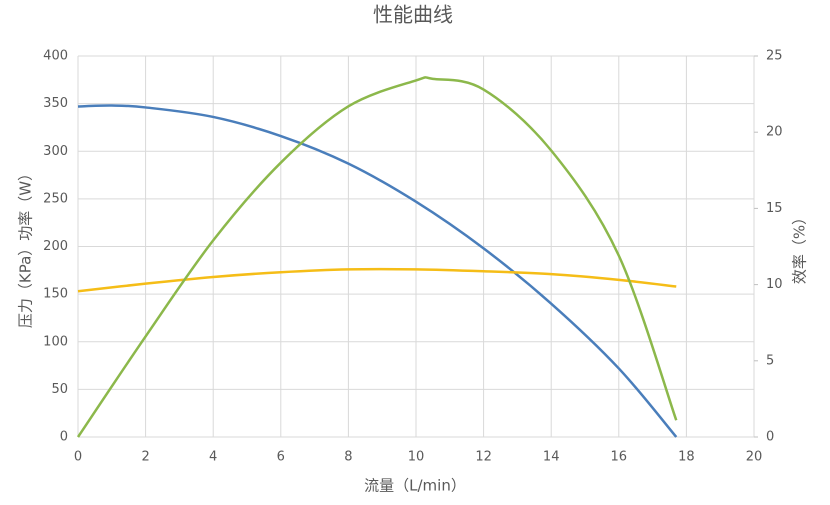  Describe the element at coordinates (78, 457) in the screenshot. I see `x-tick-label: 0` at that location.